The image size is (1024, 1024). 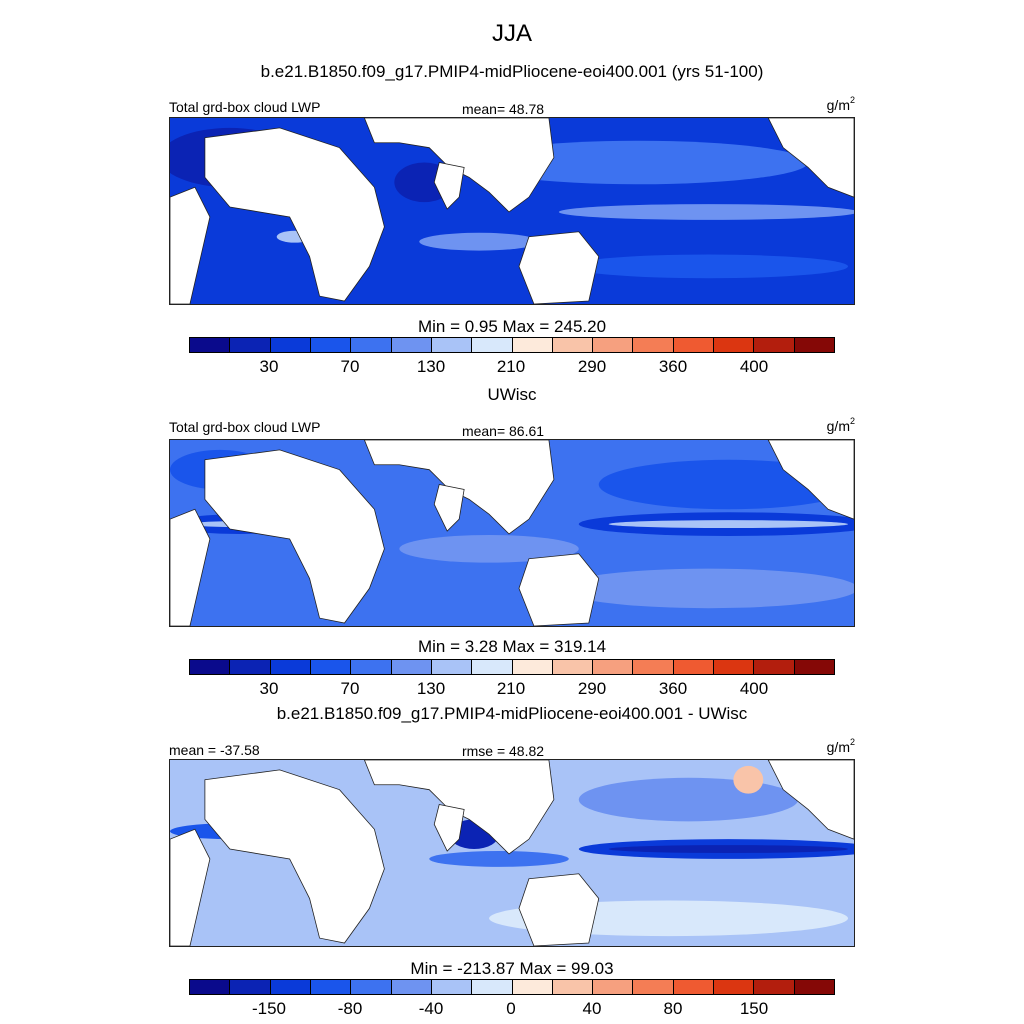 What do you see at coordinates (350, 366) in the screenshot?
I see `panel1-colorbar-tick-2: 70` at bounding box center [350, 366].